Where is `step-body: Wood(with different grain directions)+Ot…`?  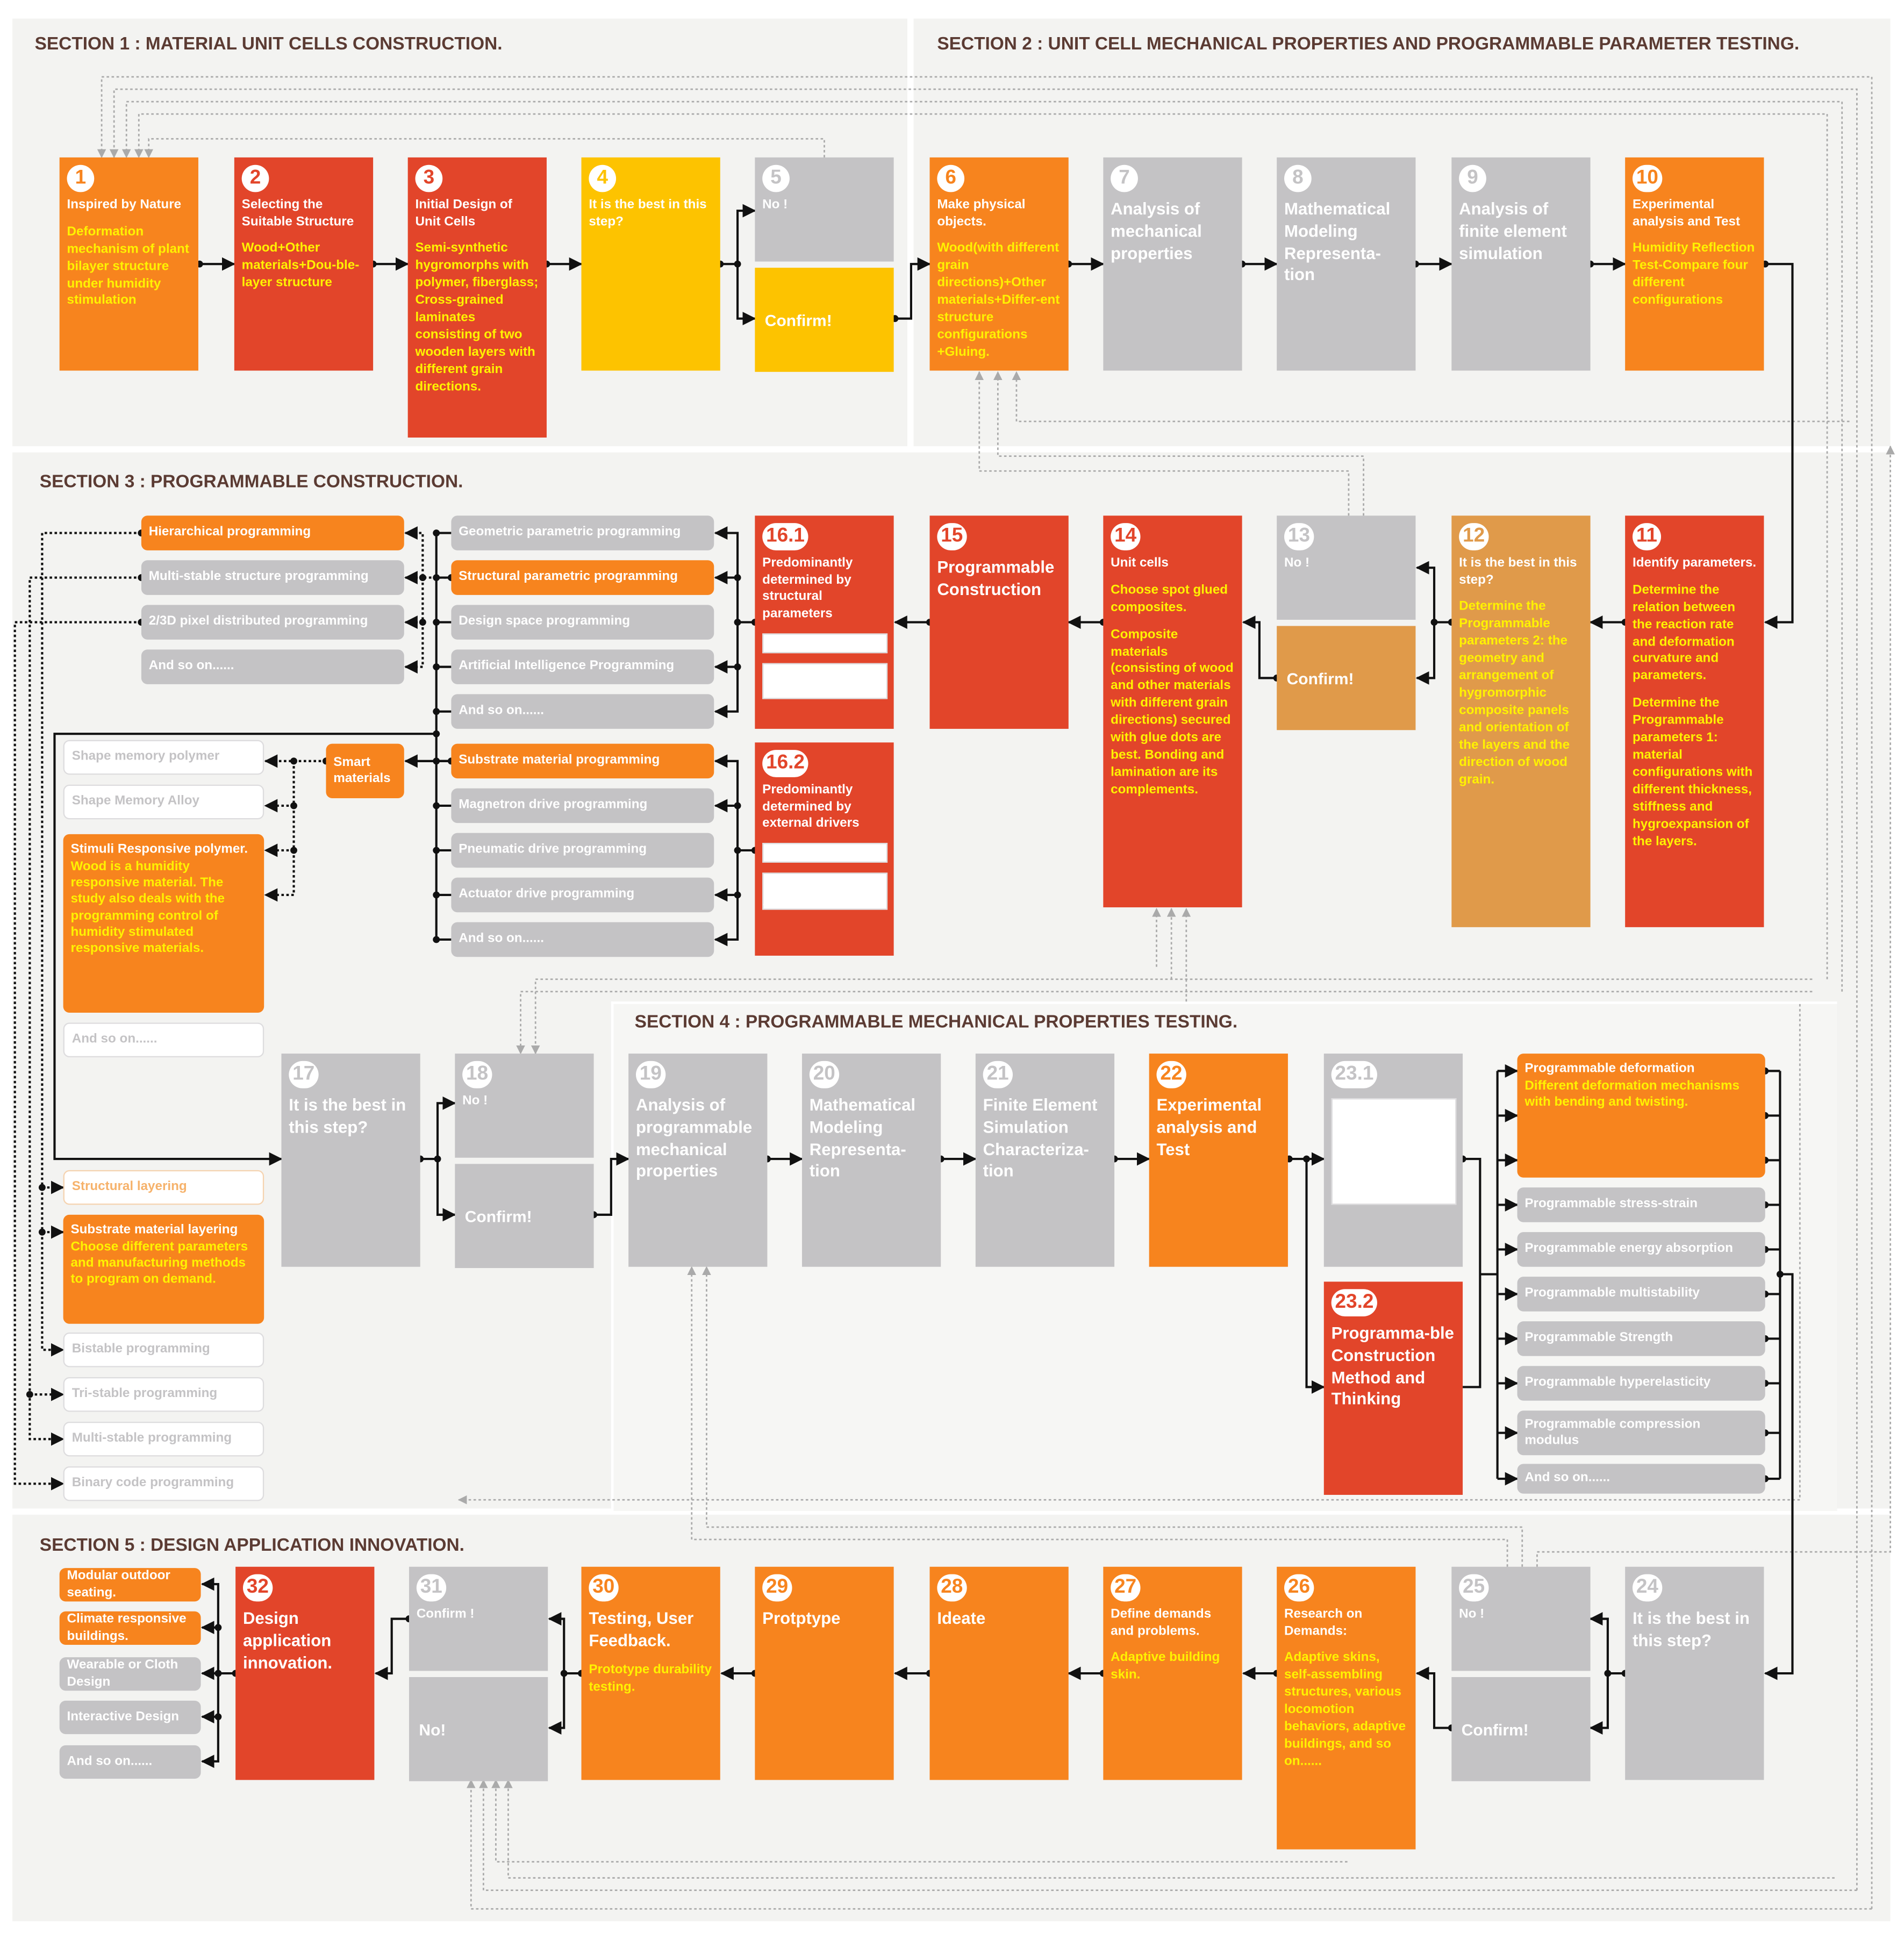 step-body: Wood(with different grain directions)+Ot… is located at coordinates (998, 300).